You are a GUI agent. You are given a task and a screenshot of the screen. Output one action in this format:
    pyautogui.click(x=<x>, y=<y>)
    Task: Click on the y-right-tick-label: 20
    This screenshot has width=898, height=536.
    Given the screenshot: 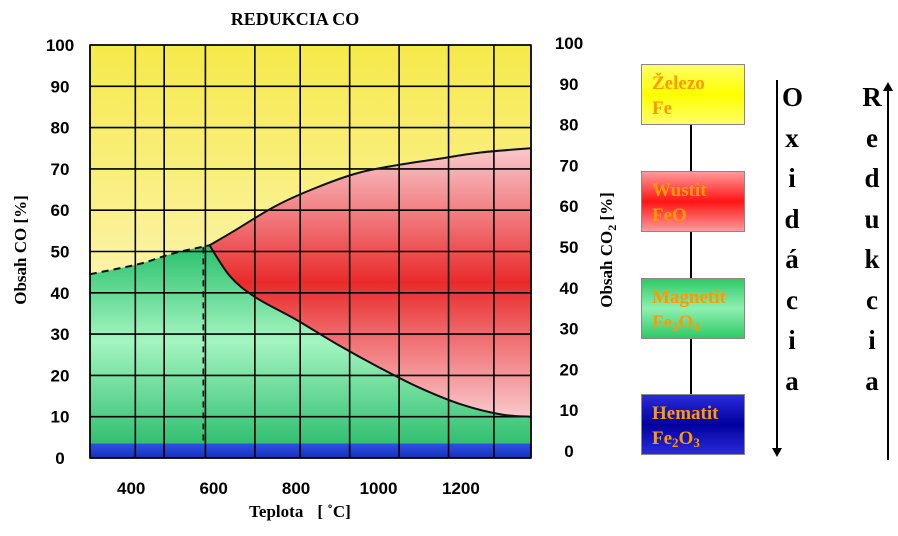 What is the action you would take?
    pyautogui.click(x=569, y=369)
    